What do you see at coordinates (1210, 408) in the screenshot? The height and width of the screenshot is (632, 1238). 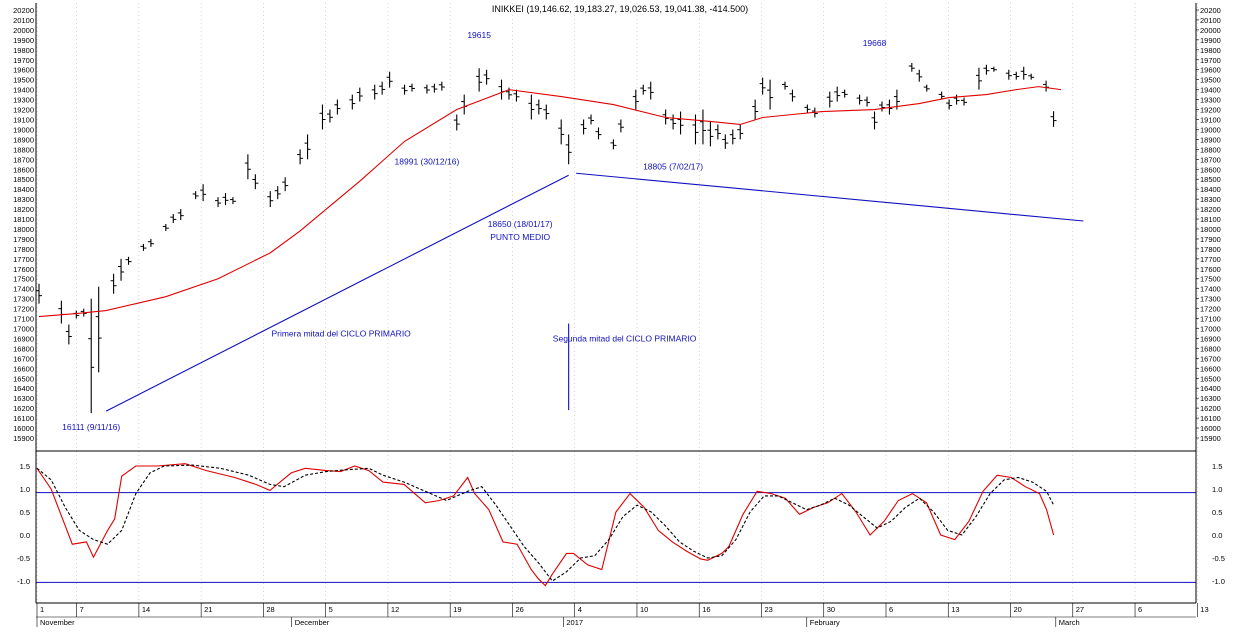 I see `price-tick-right: 16200` at bounding box center [1210, 408].